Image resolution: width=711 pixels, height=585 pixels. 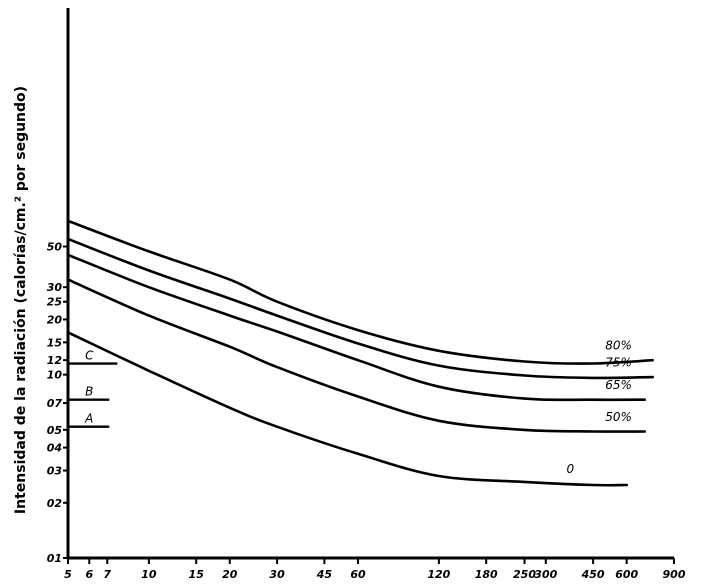 I want to click on y-tick-label: 50, so click(x=55, y=247).